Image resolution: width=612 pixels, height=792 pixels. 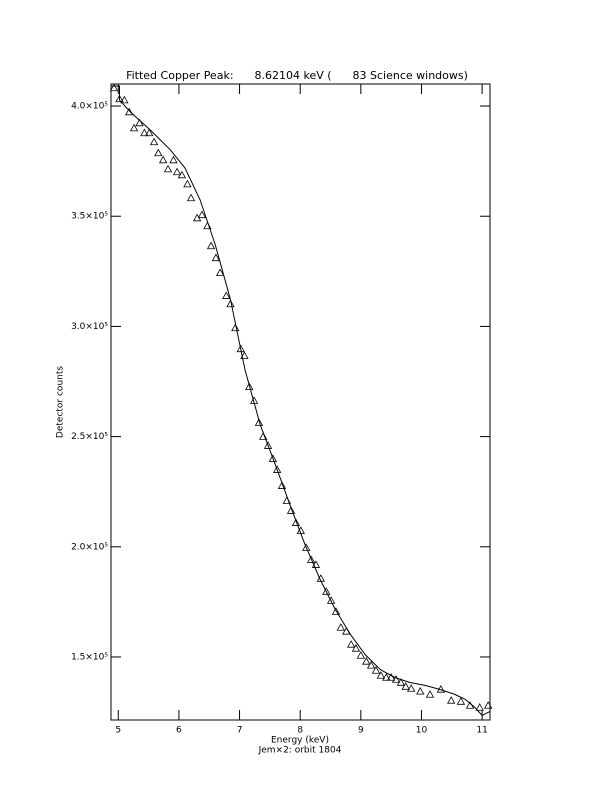 I want to click on y-tick-label: 3.0×10⁵, so click(x=89, y=327).